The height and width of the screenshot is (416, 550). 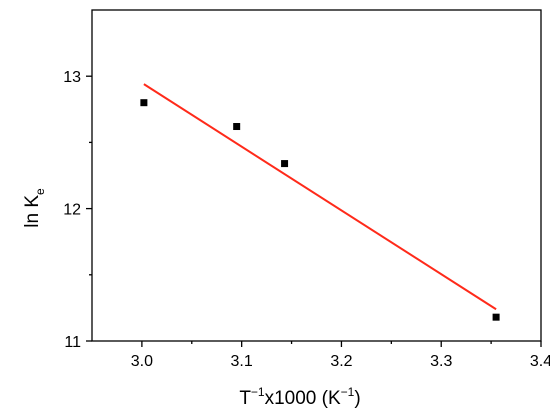 I want to click on y-tick-label: 13, so click(x=72, y=77).